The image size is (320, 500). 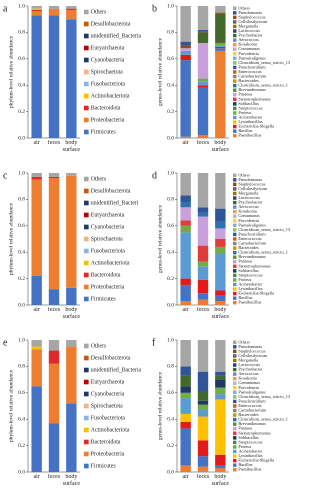 What do you see at coordinates (186, 143) in the screenshot?
I see `x-tick-label-box: air` at bounding box center [186, 143].